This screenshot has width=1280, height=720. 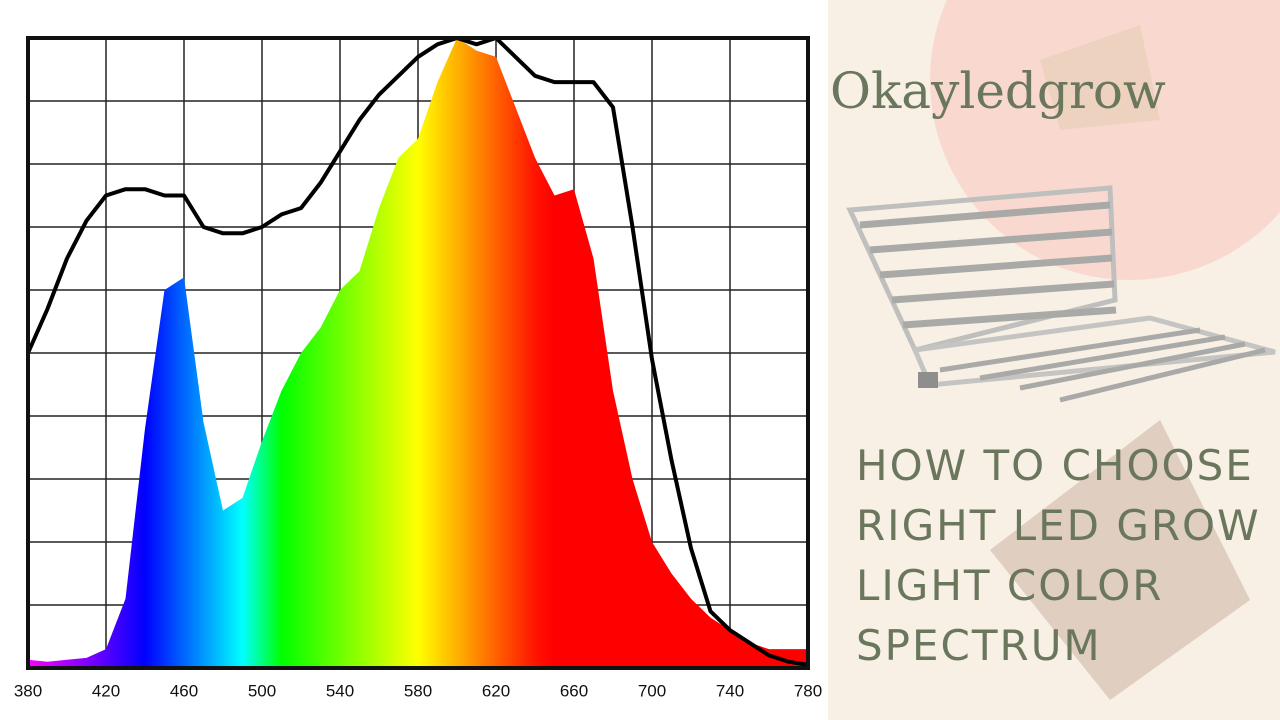 What do you see at coordinates (1009, 585) in the screenshot?
I see `headline-line: LIGHT COLOR` at bounding box center [1009, 585].